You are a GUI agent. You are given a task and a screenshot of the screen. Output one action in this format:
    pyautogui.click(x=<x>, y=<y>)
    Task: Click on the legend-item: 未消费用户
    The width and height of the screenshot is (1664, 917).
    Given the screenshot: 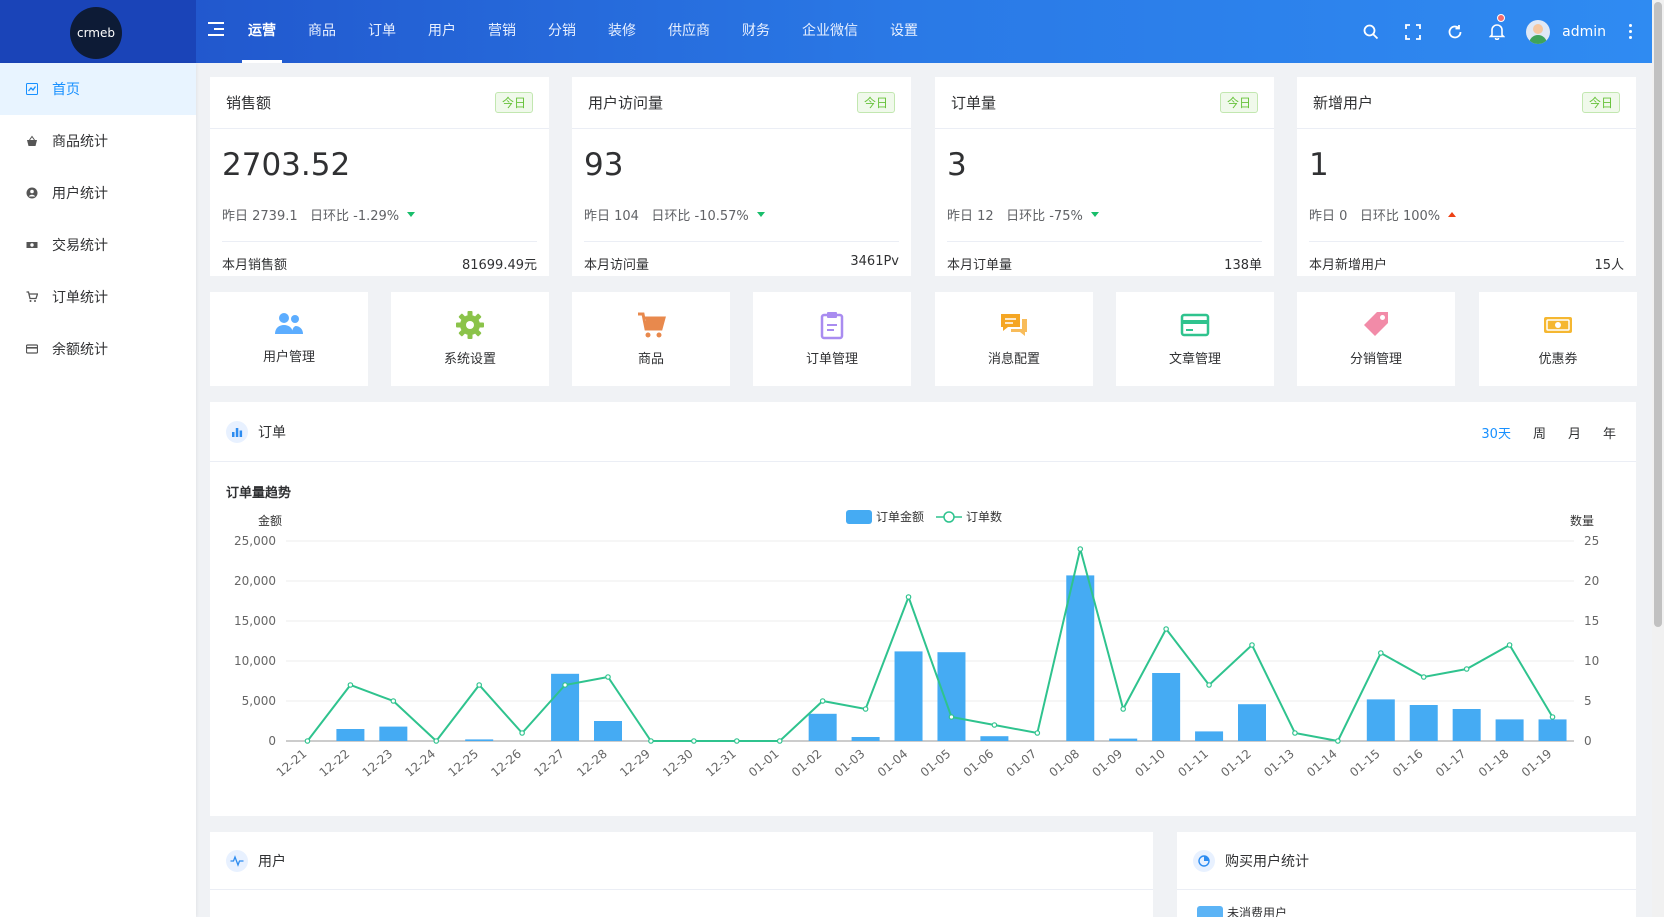 What is the action you would take?
    pyautogui.click(x=1242, y=910)
    